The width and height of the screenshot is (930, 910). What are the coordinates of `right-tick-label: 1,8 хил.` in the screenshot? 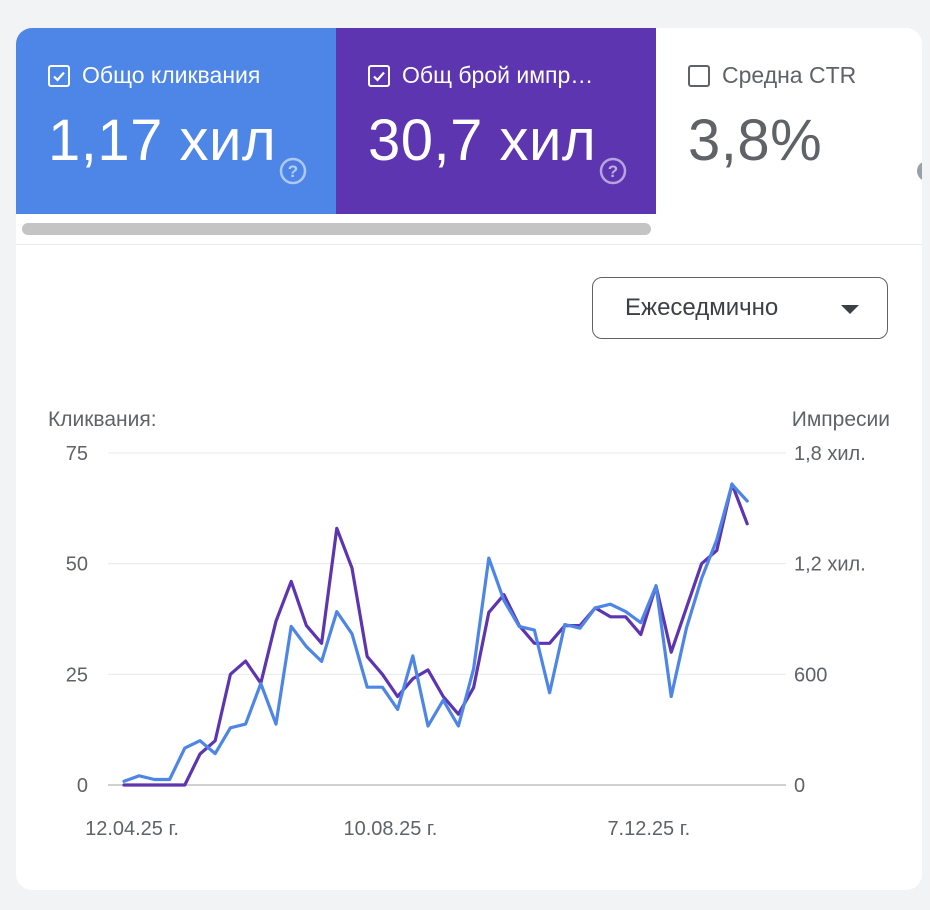 It's located at (830, 454).